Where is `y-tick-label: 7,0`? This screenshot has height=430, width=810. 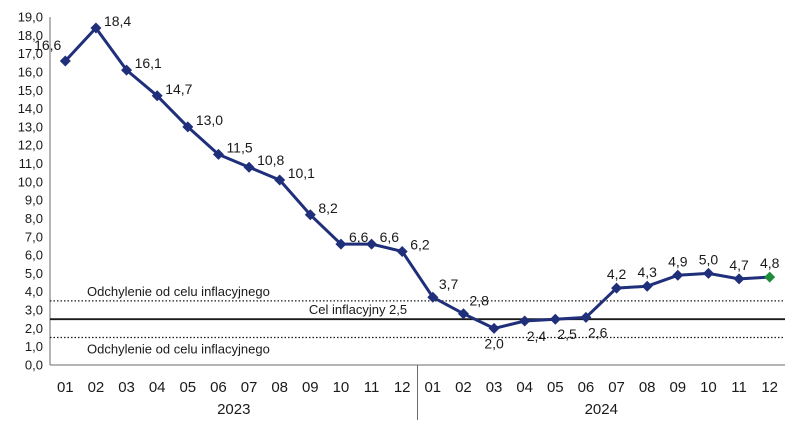 y-tick-label: 7,0 is located at coordinates (34, 236).